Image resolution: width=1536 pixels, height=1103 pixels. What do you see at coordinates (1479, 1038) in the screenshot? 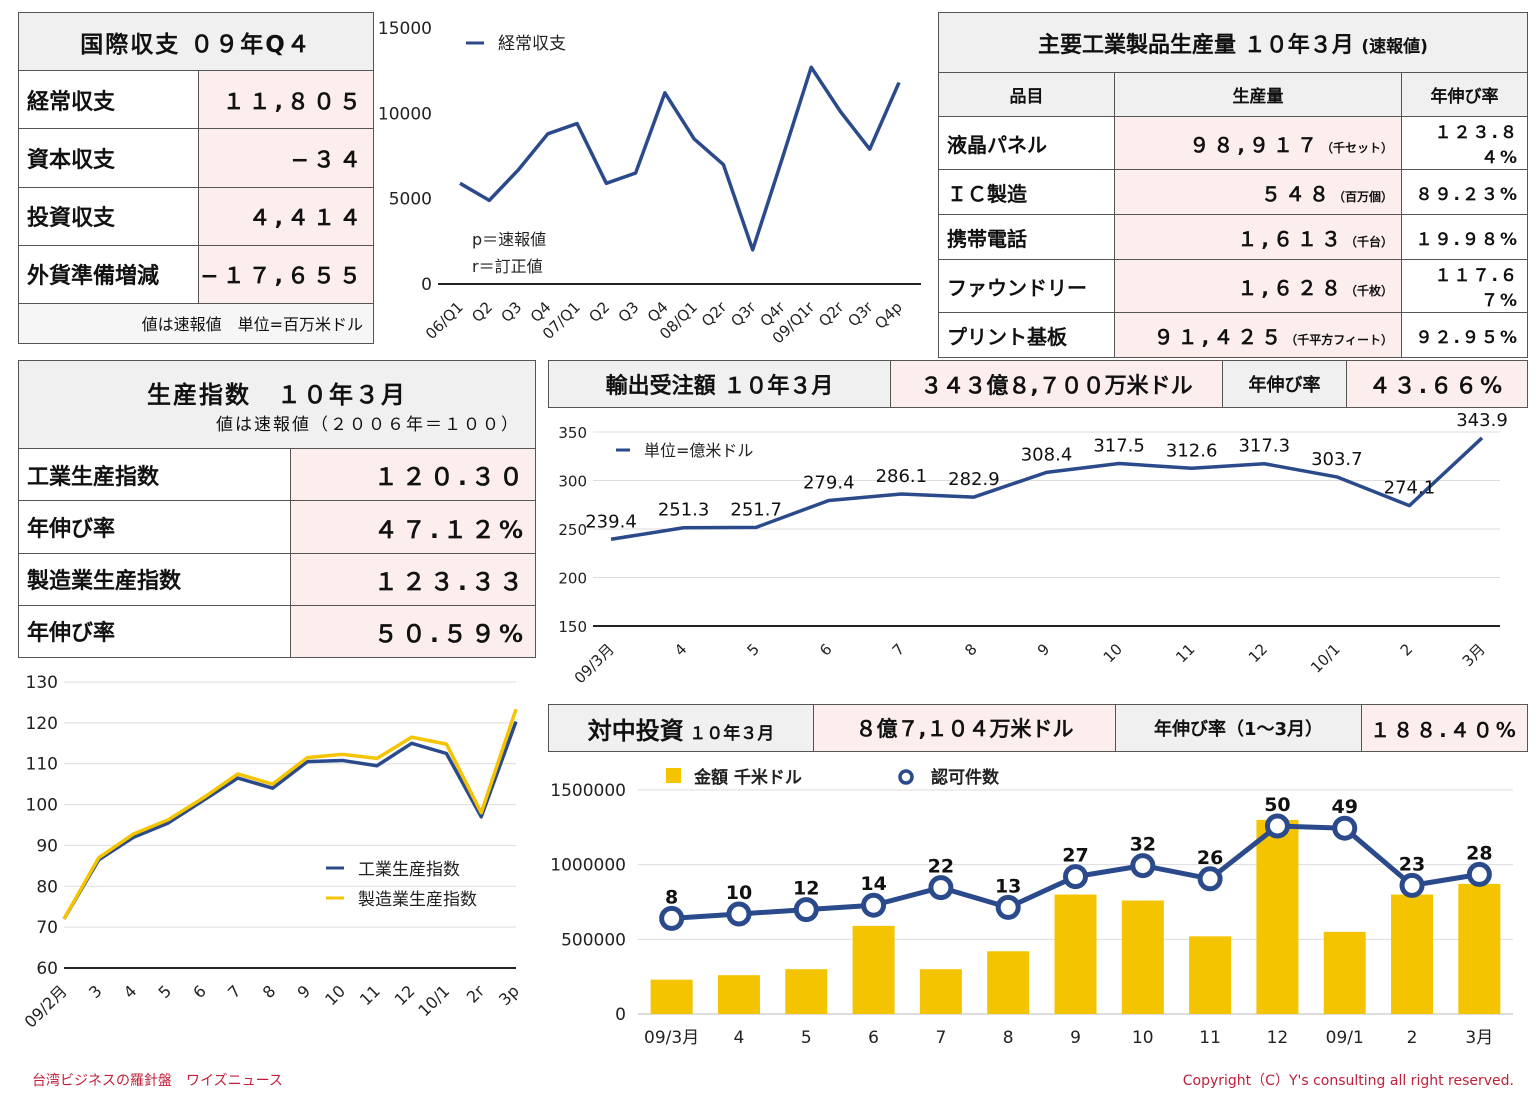
I see `x-tick-label: 3月` at bounding box center [1479, 1038].